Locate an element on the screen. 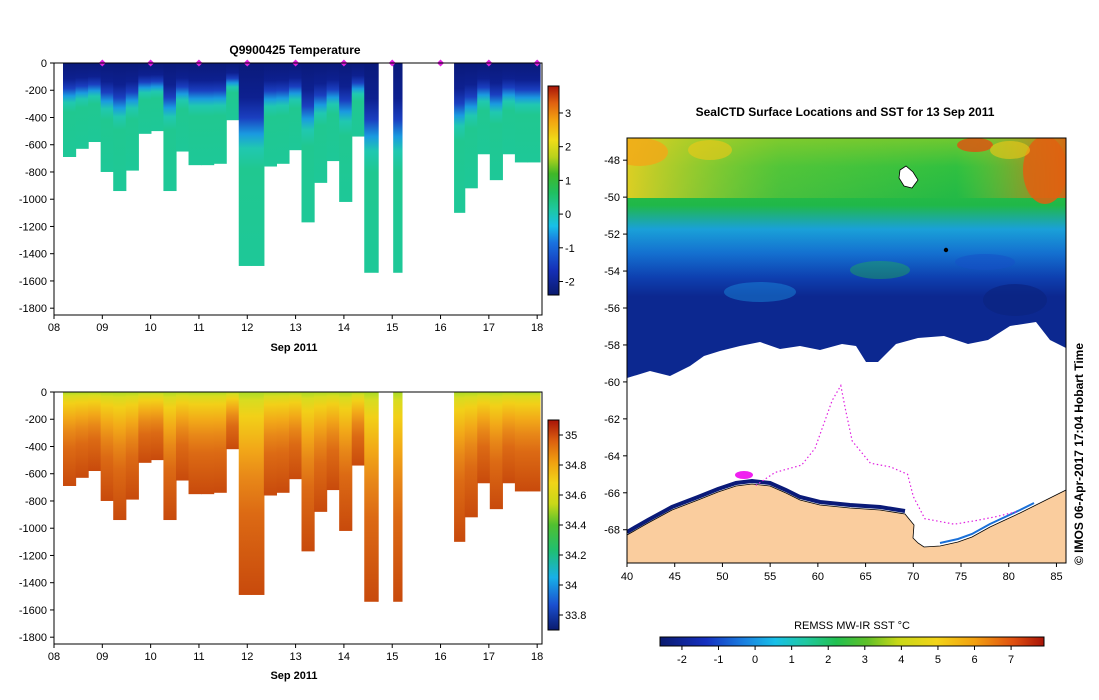 This screenshot has width=1099, height=700. y-tick-label: -1800 is located at coordinates (33, 309).